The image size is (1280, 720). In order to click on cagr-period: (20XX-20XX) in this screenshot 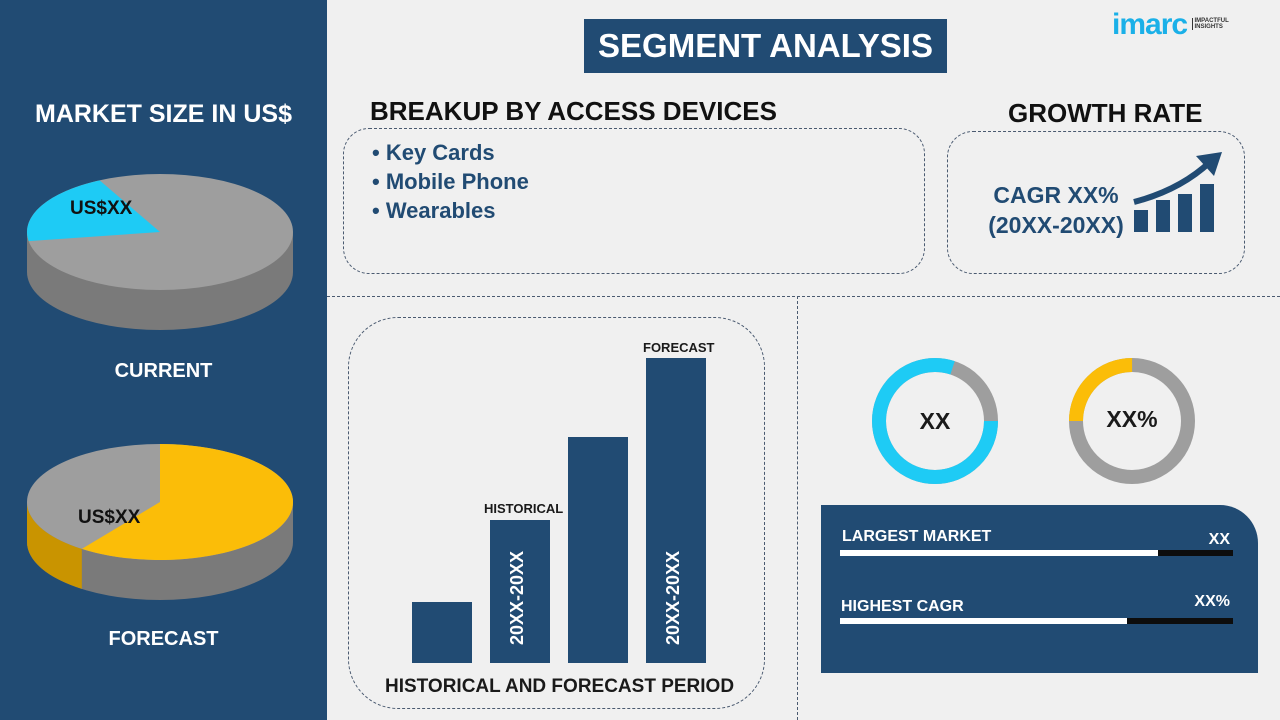, I will do `click(1056, 225)`.